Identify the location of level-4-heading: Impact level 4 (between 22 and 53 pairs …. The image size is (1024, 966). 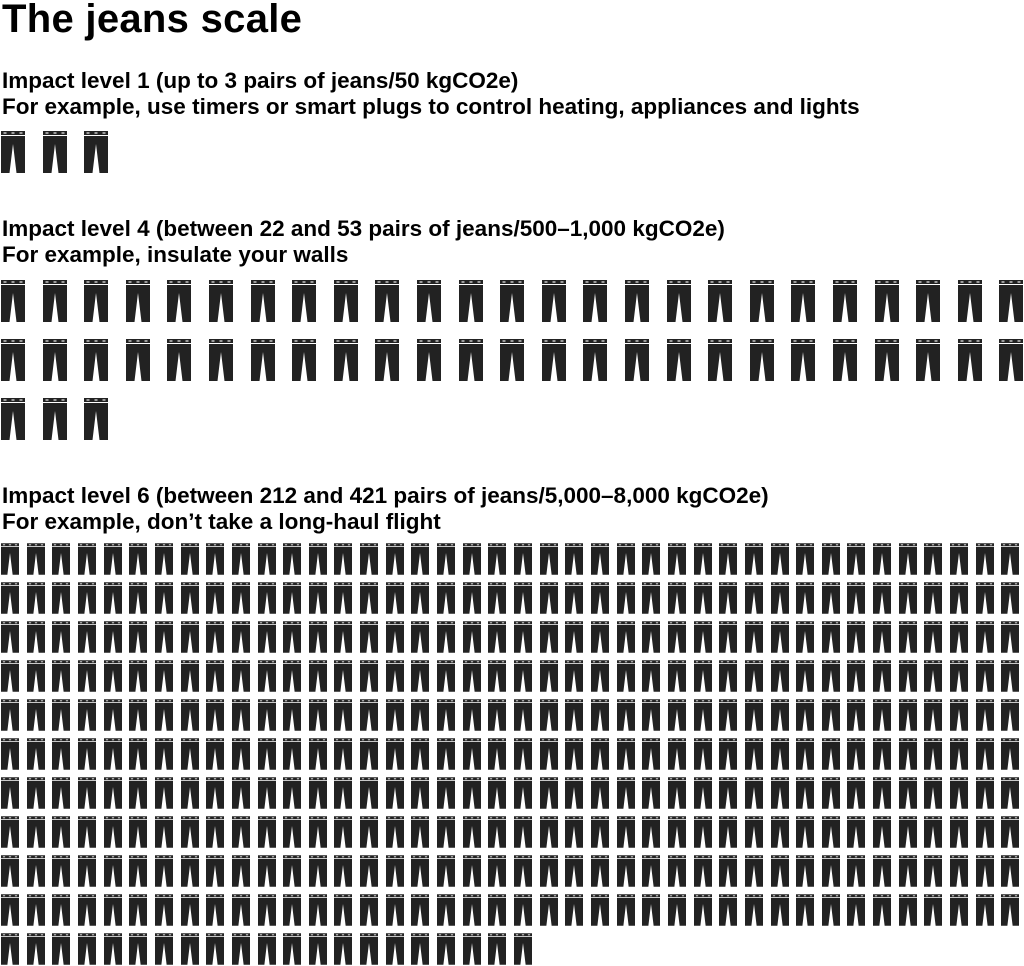
(363, 242).